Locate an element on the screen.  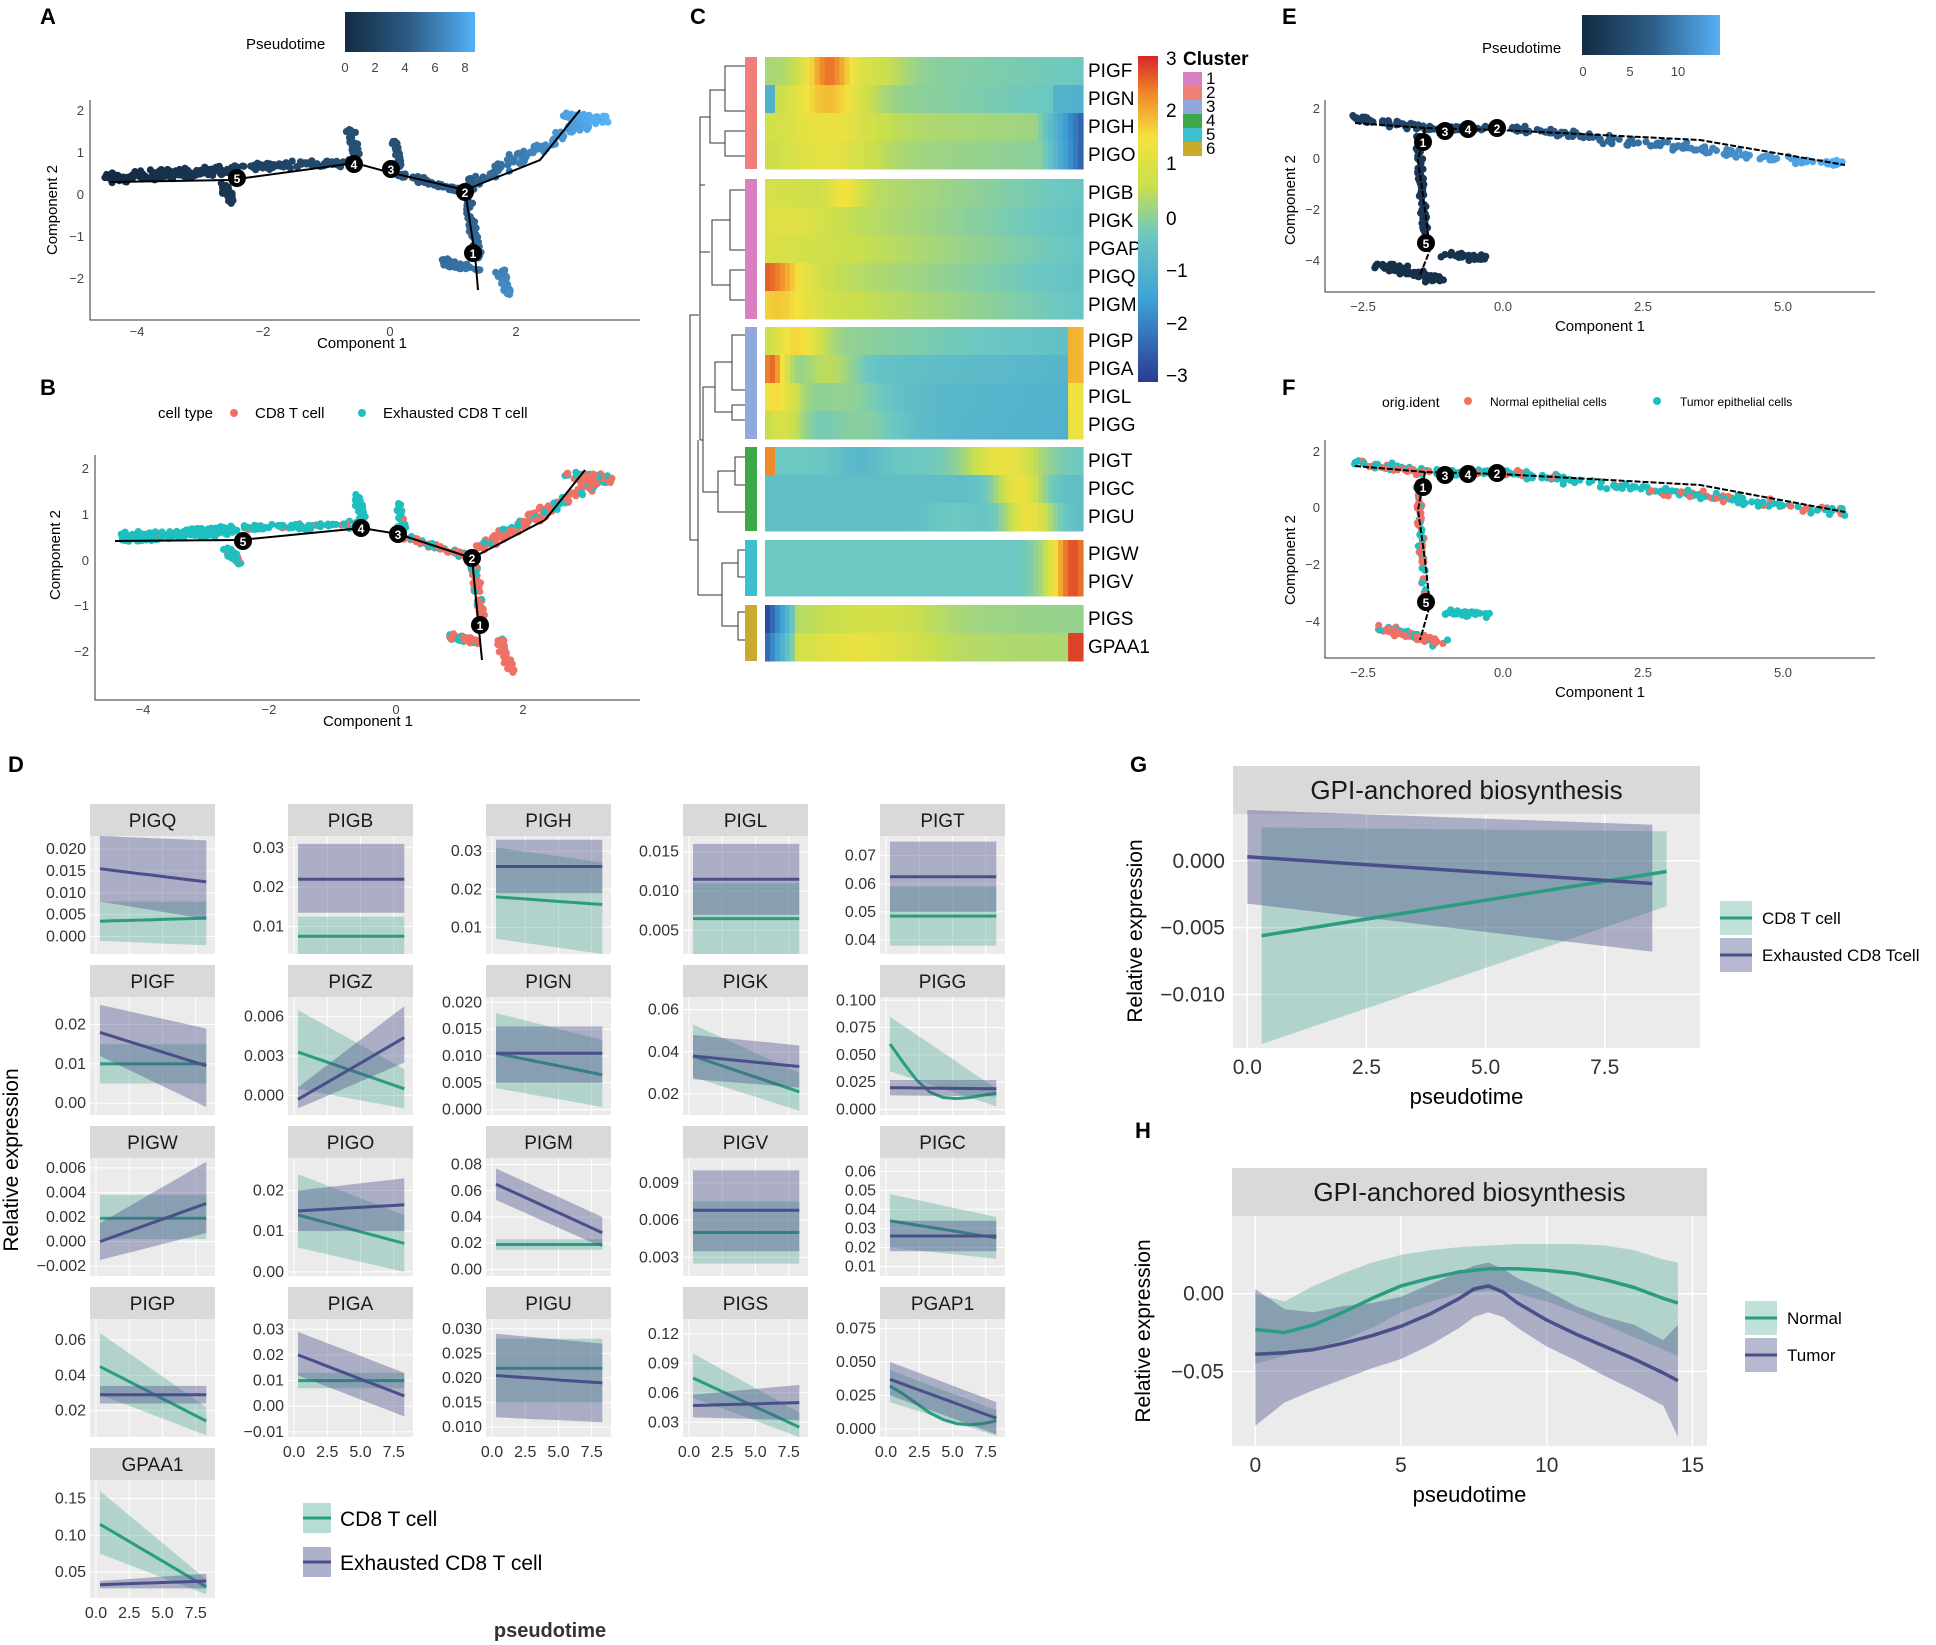
y-tick-label: 0.025 is located at coordinates (856, 1395).